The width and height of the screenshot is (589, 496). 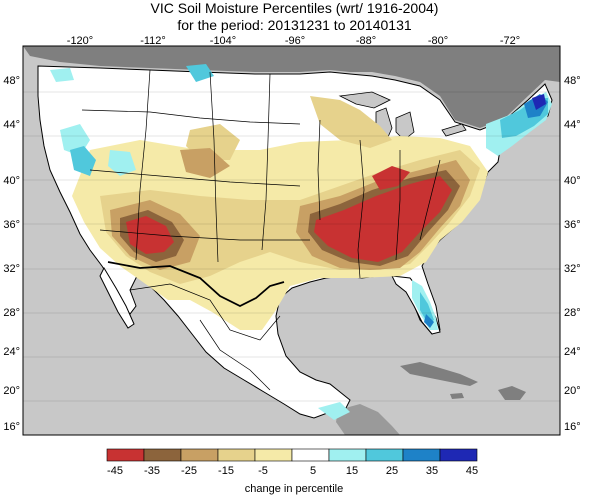 What do you see at coordinates (512, 393) in the screenshot?
I see `hispaniola-land` at bounding box center [512, 393].